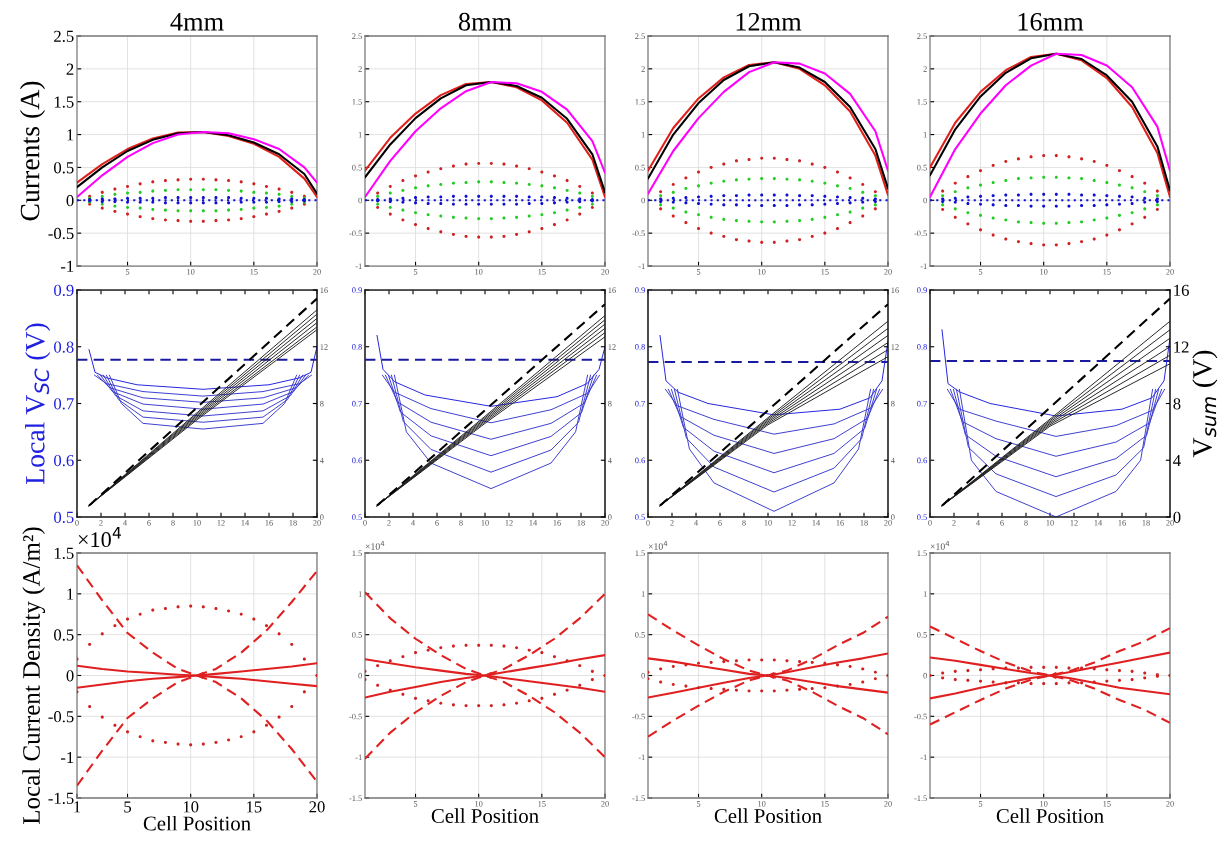 The image size is (1228, 843). What do you see at coordinates (357, 36) in the screenshot?
I see `y-tick-label: 2.5` at bounding box center [357, 36].